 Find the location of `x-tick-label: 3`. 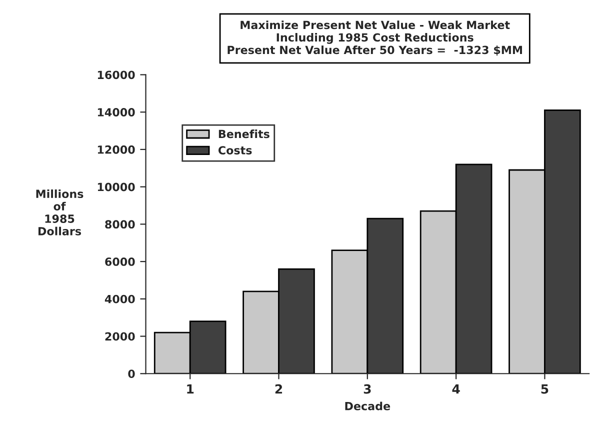

x-tick-label: 3 is located at coordinates (367, 389).